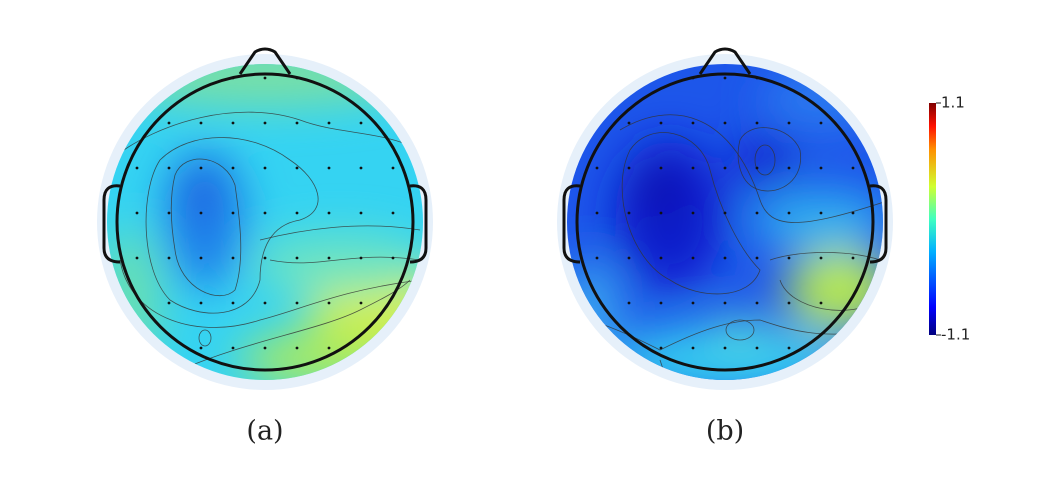  What do you see at coordinates (264, 431) in the screenshot?
I see `panel-label: (a)` at bounding box center [264, 431].